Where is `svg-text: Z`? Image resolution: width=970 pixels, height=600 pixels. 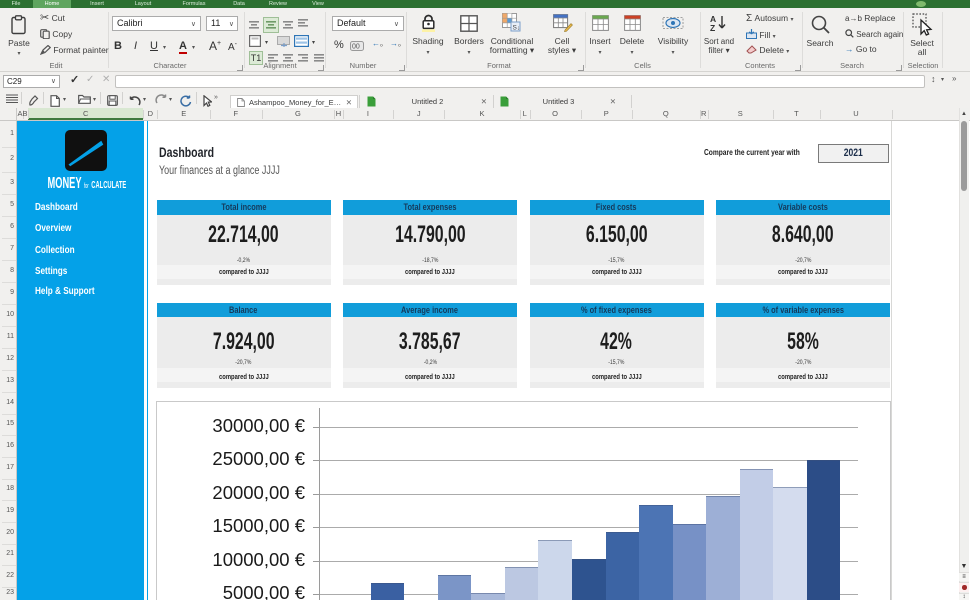 svg-text: Z is located at coordinates (712, 27).